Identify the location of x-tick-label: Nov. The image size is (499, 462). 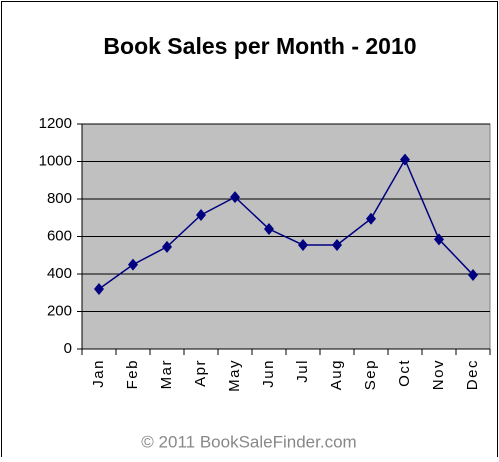
(438, 374).